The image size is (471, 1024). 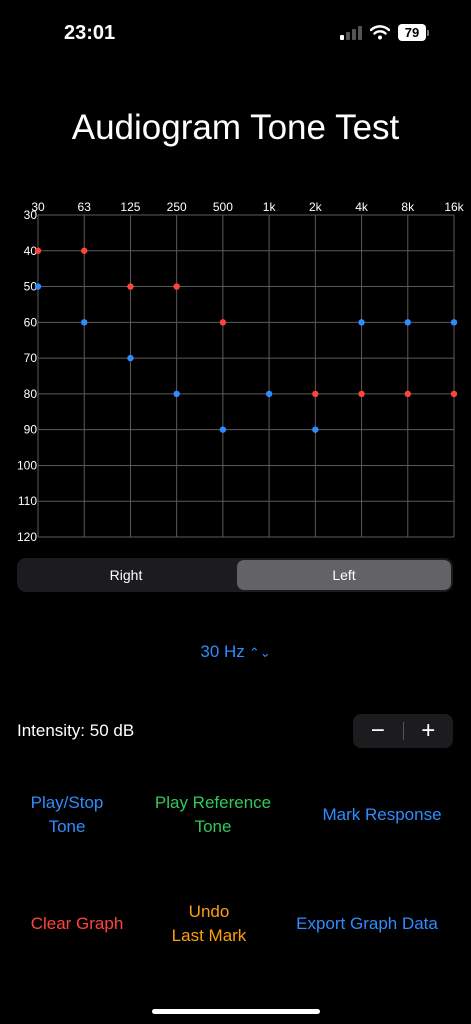 What do you see at coordinates (351, 32) in the screenshot?
I see `cellular-signal-icon` at bounding box center [351, 32].